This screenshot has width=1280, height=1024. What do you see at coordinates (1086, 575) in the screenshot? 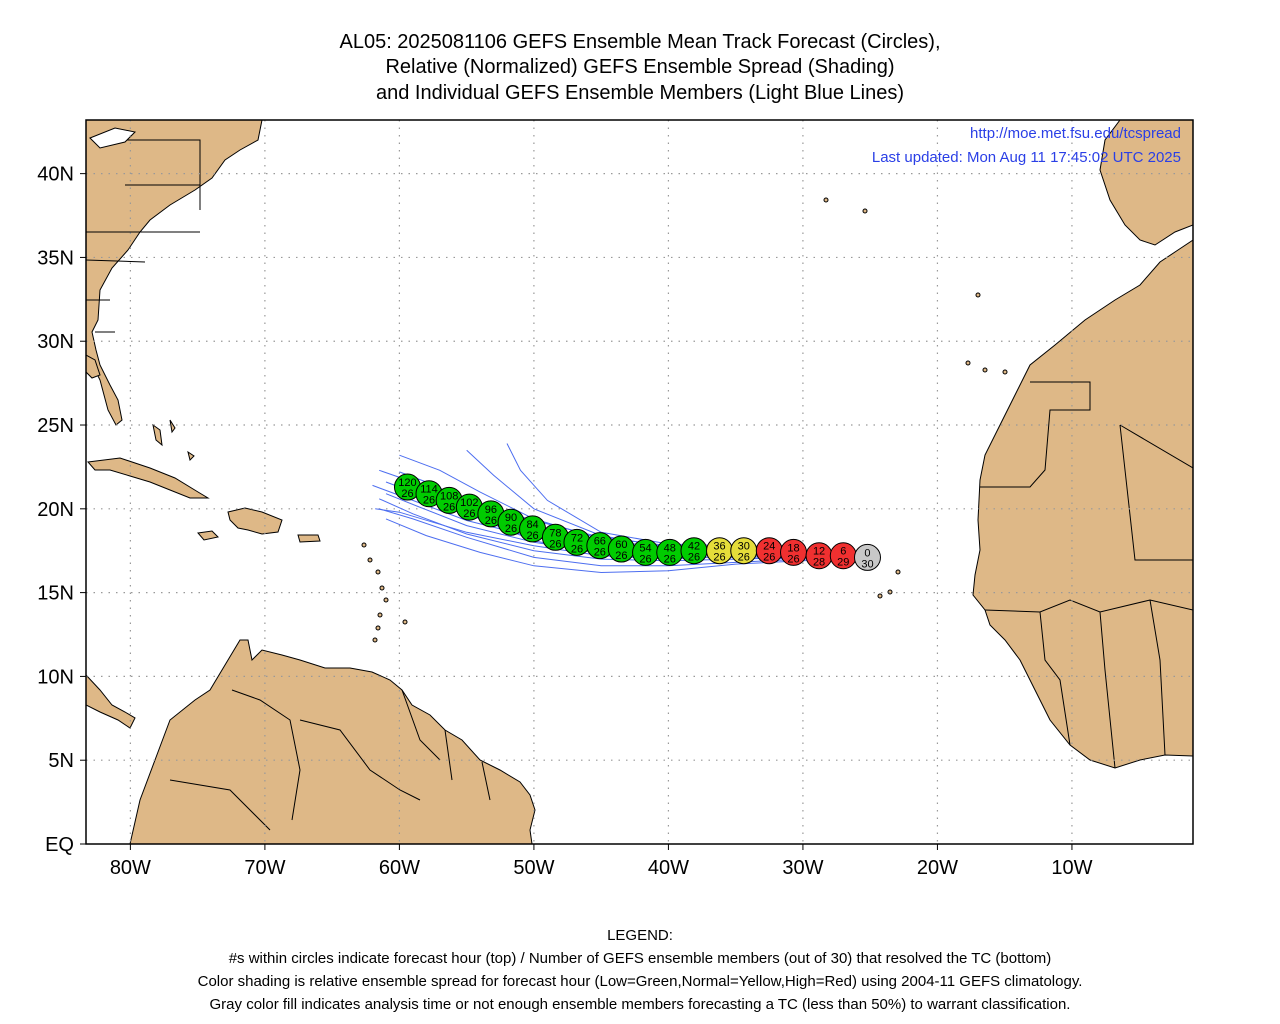
I see `africa-borders` at bounding box center [1086, 575].